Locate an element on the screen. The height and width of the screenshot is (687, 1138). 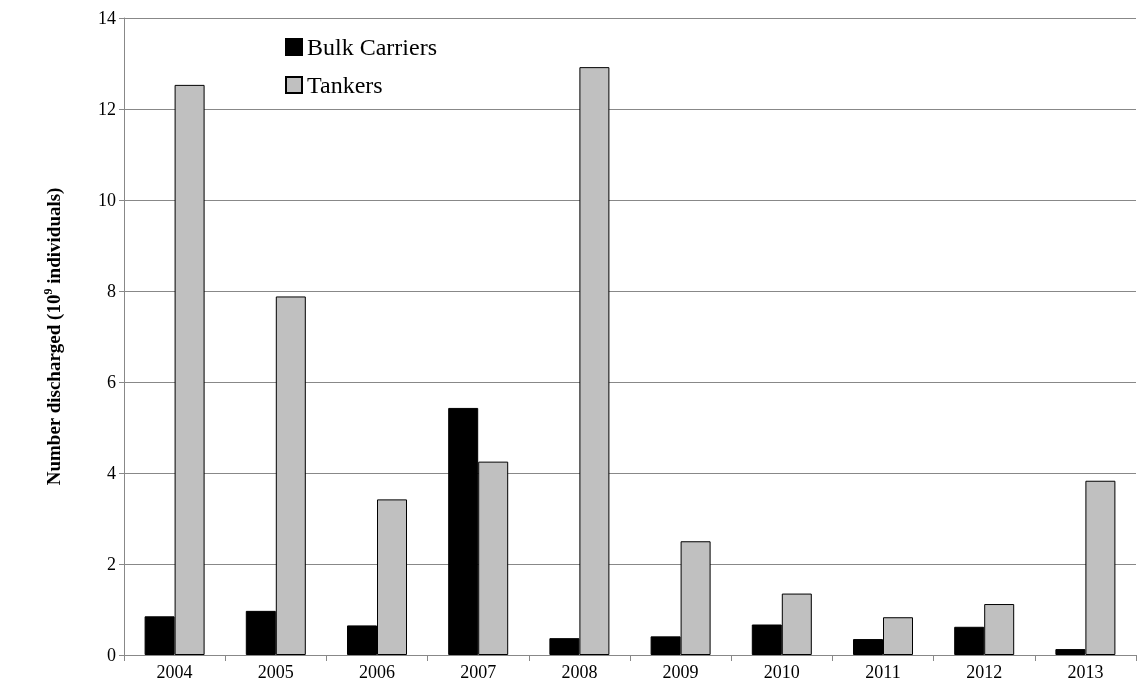
x-tick-label: 2004 is located at coordinates (174, 672).